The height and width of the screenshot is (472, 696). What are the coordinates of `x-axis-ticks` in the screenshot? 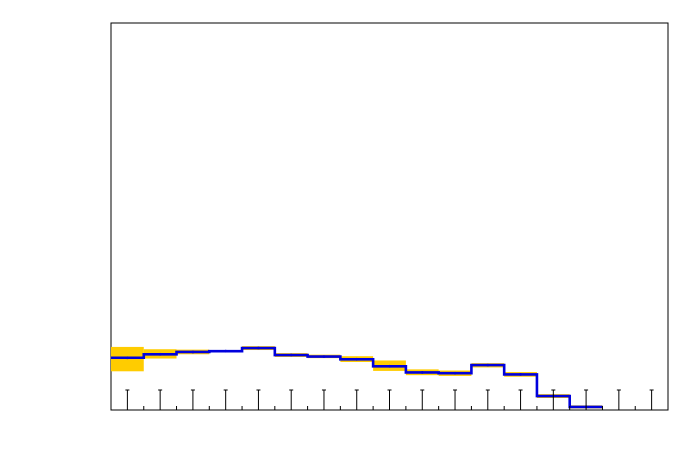 It's located at (389, 399).